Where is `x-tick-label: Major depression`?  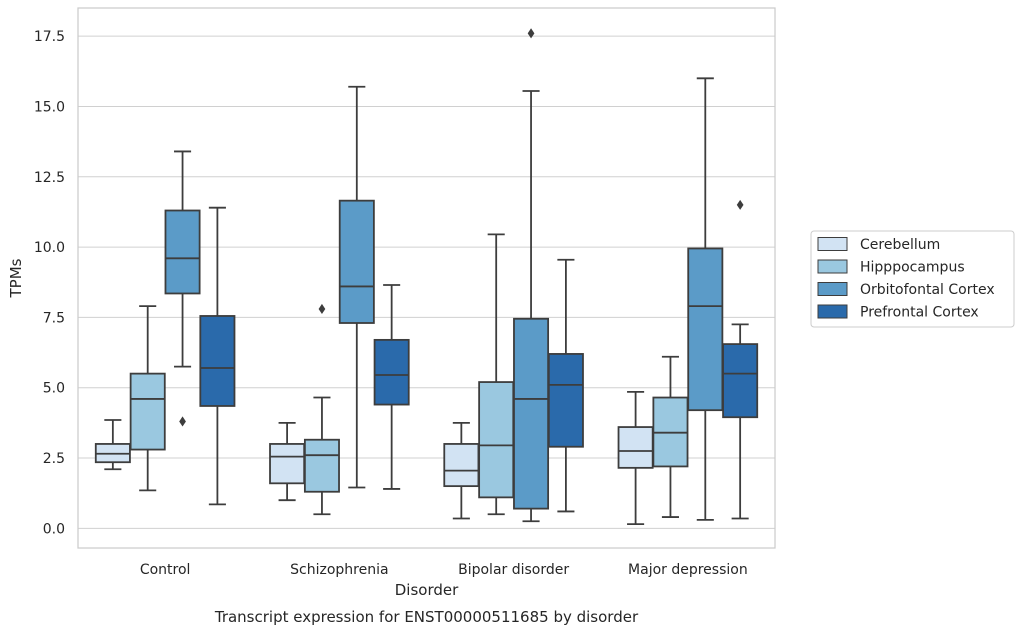 x-tick-label: Major depression is located at coordinates (688, 570).